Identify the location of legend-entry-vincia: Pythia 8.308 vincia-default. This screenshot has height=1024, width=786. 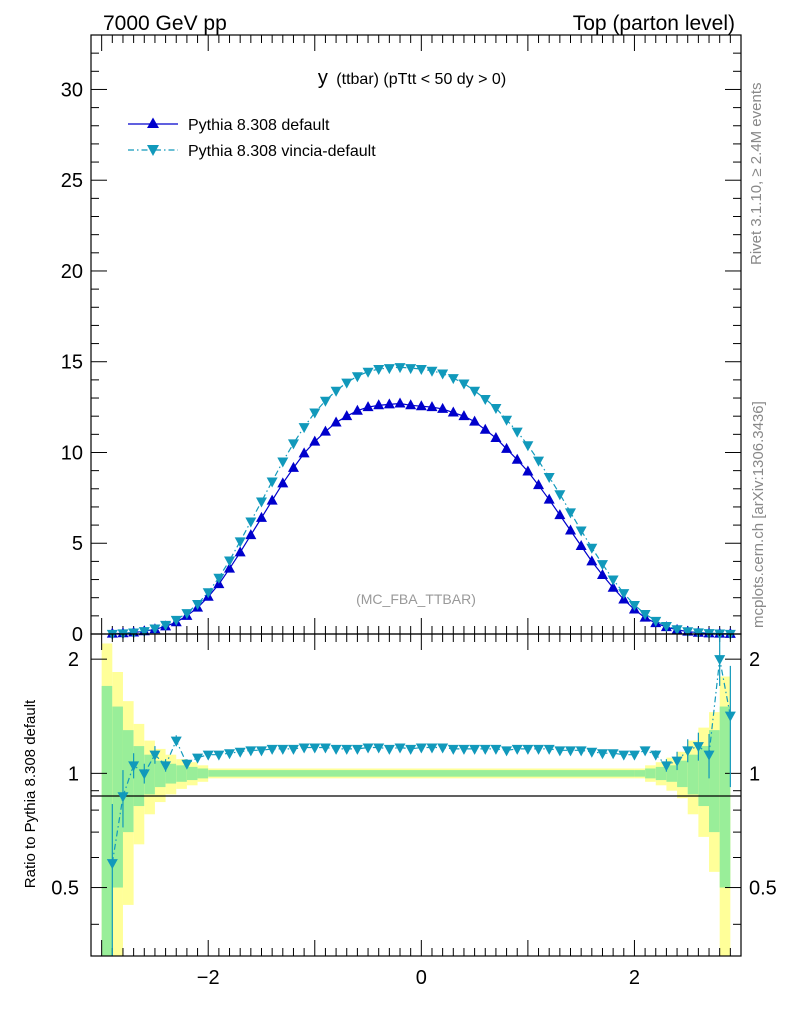
(252, 151).